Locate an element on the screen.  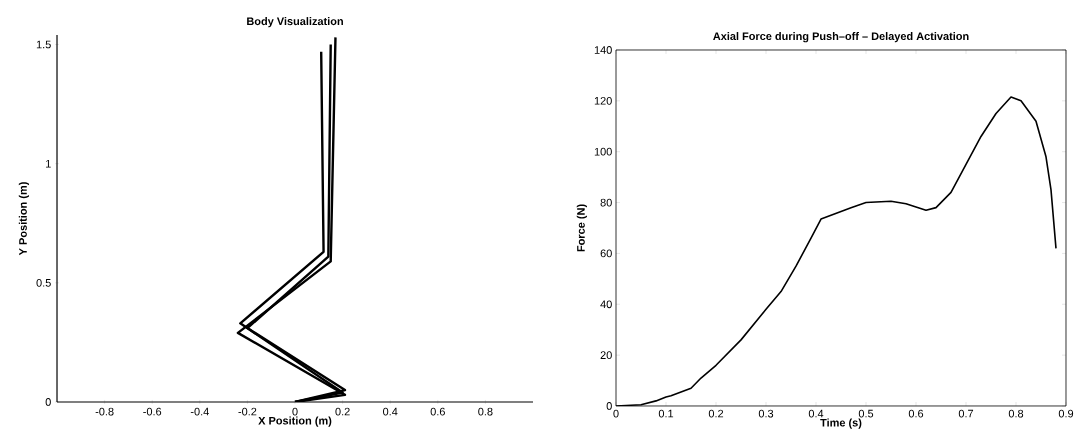
x-tick-label: -0.8 is located at coordinates (104, 411).